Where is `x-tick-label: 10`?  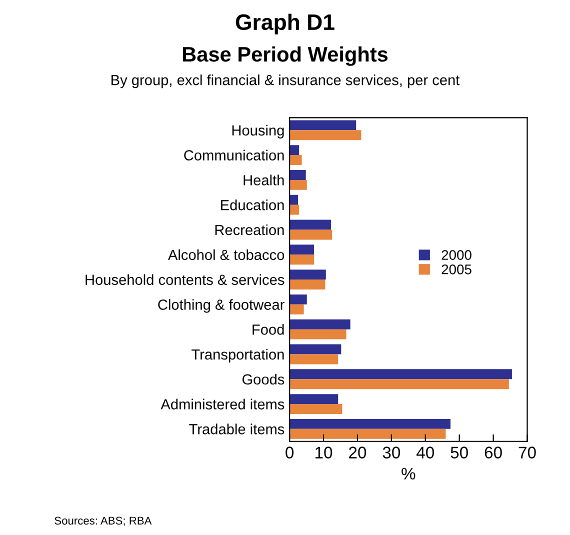
x-tick-label: 10 is located at coordinates (324, 452).